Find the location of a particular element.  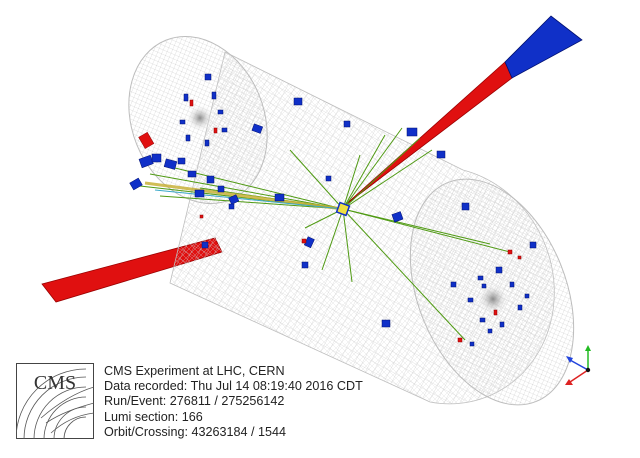

orientation-axes is located at coordinates (578, 365).